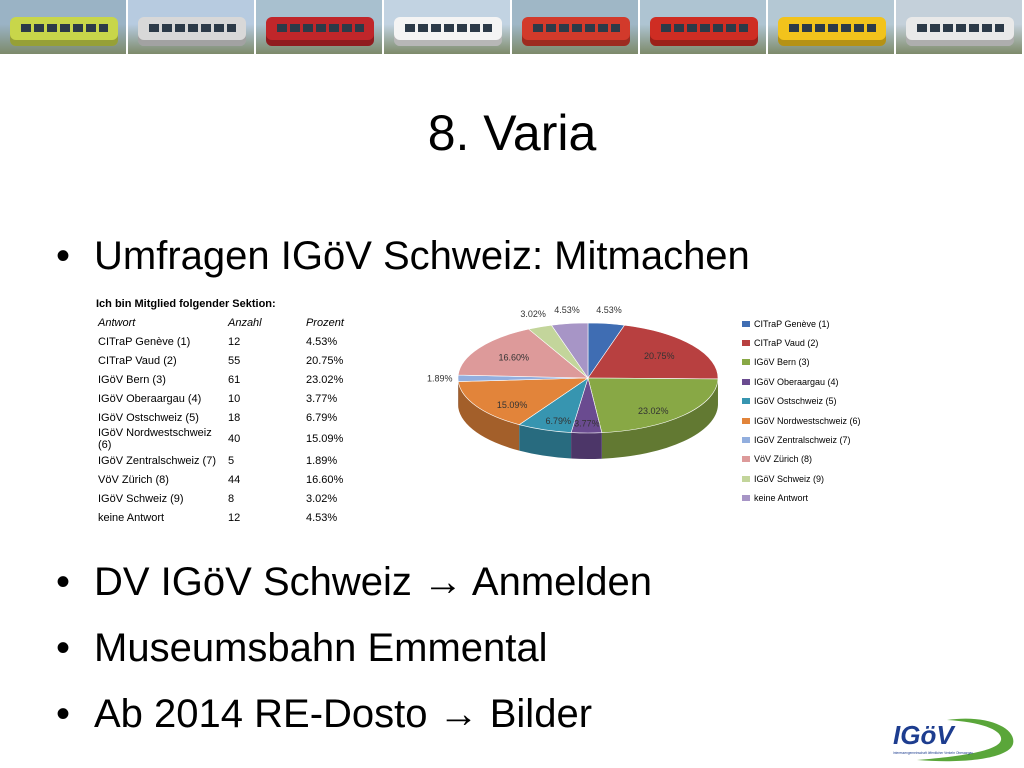  I want to click on count-cell: 44, so click(234, 479).